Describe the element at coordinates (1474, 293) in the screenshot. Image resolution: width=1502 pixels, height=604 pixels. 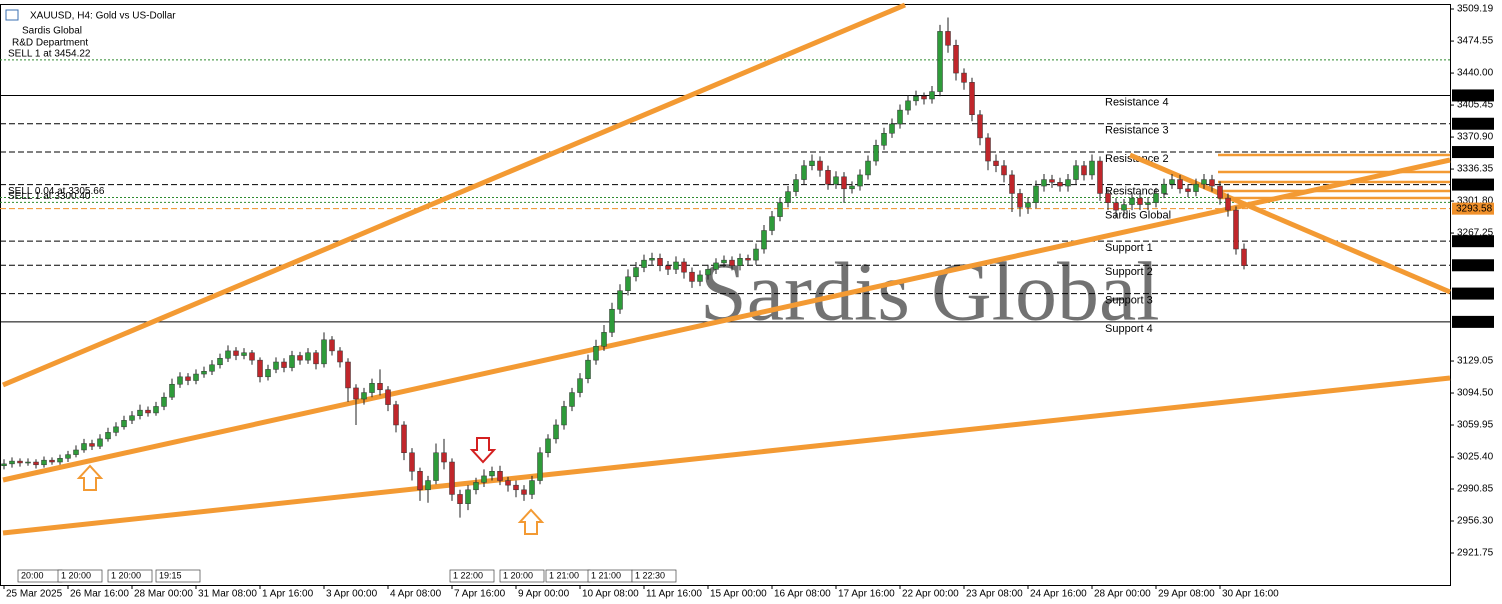
I see `price-tag-label: 3201.88` at that location.